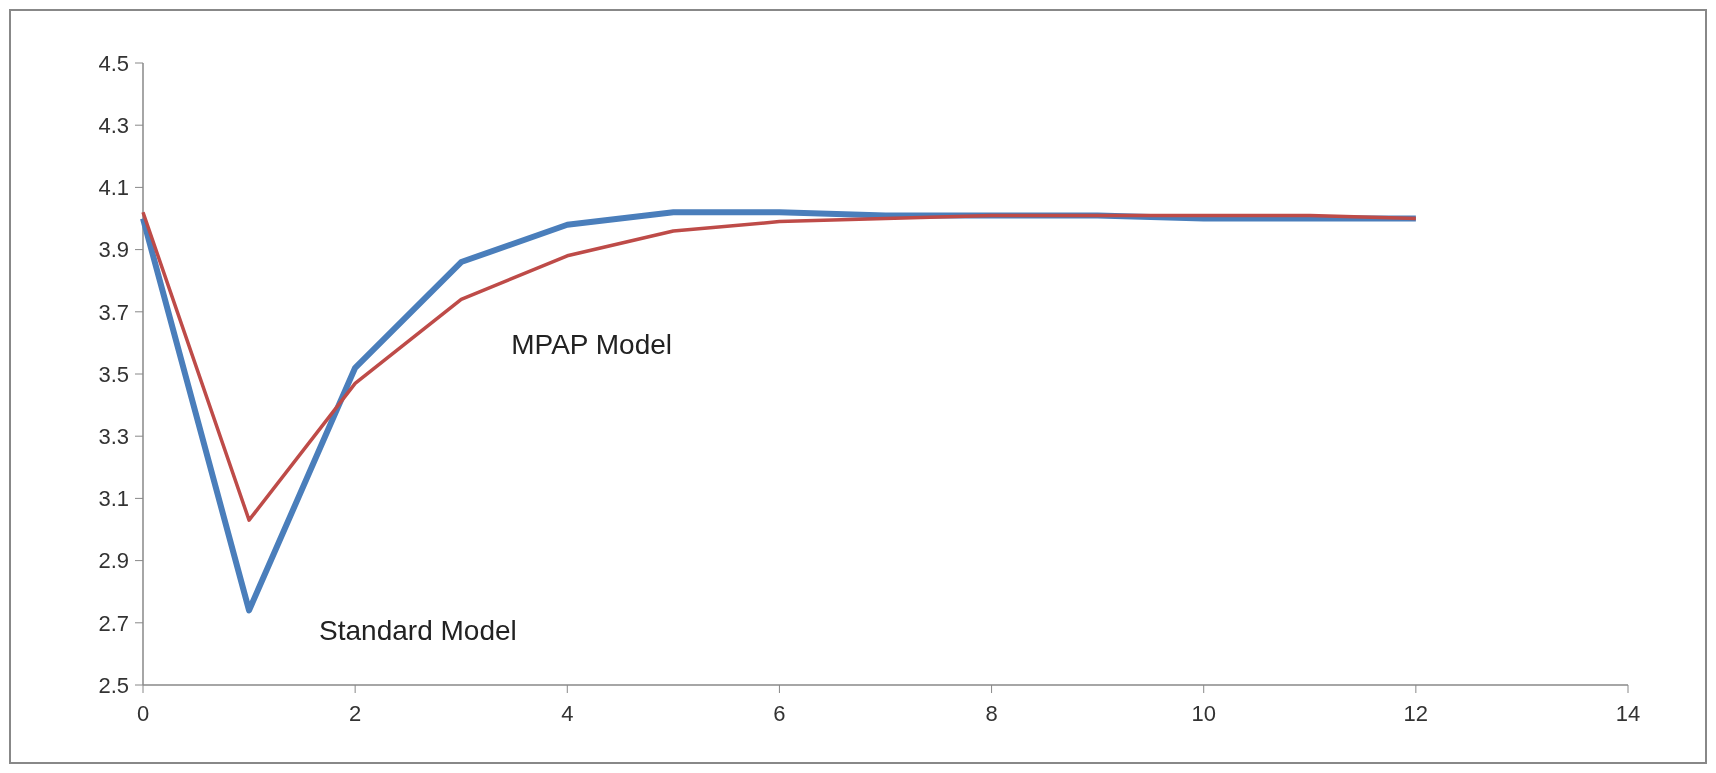 Image resolution: width=1716 pixels, height=773 pixels. What do you see at coordinates (113, 63) in the screenshot?
I see `y-tick-label: 4.5` at bounding box center [113, 63].